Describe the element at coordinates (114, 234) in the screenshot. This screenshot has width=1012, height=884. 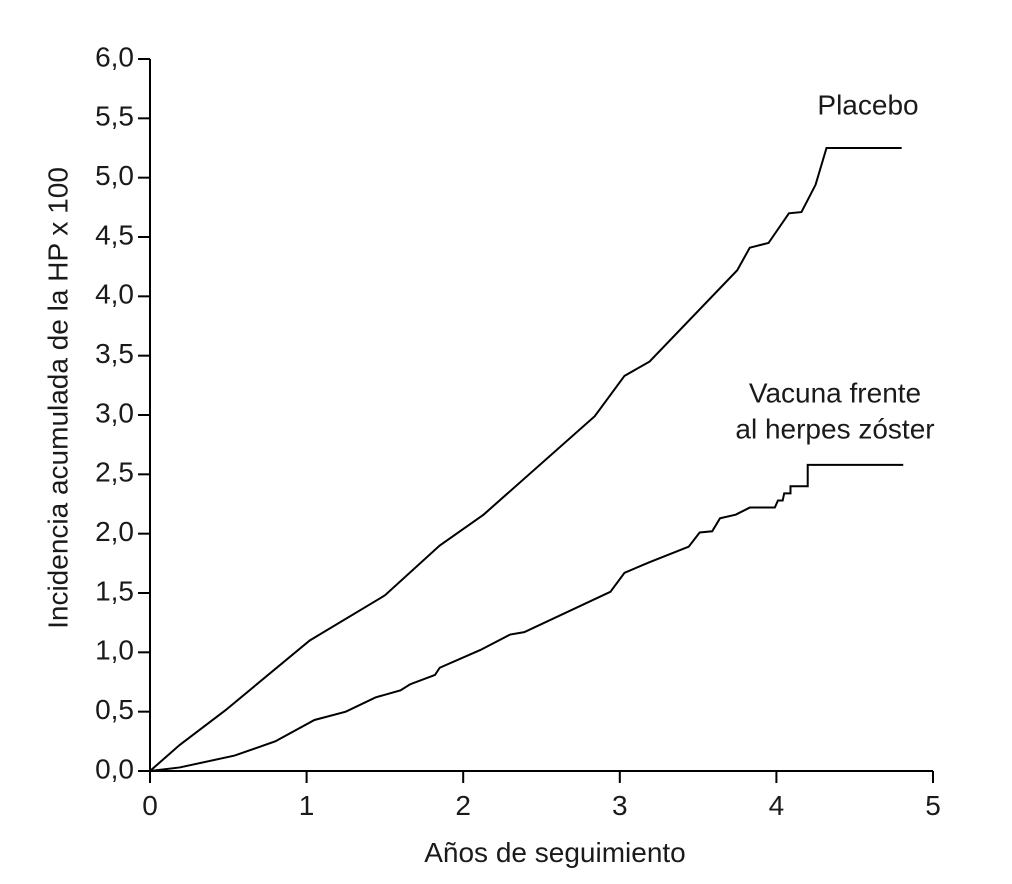
I see `y-tick-label: 4,5` at that location.